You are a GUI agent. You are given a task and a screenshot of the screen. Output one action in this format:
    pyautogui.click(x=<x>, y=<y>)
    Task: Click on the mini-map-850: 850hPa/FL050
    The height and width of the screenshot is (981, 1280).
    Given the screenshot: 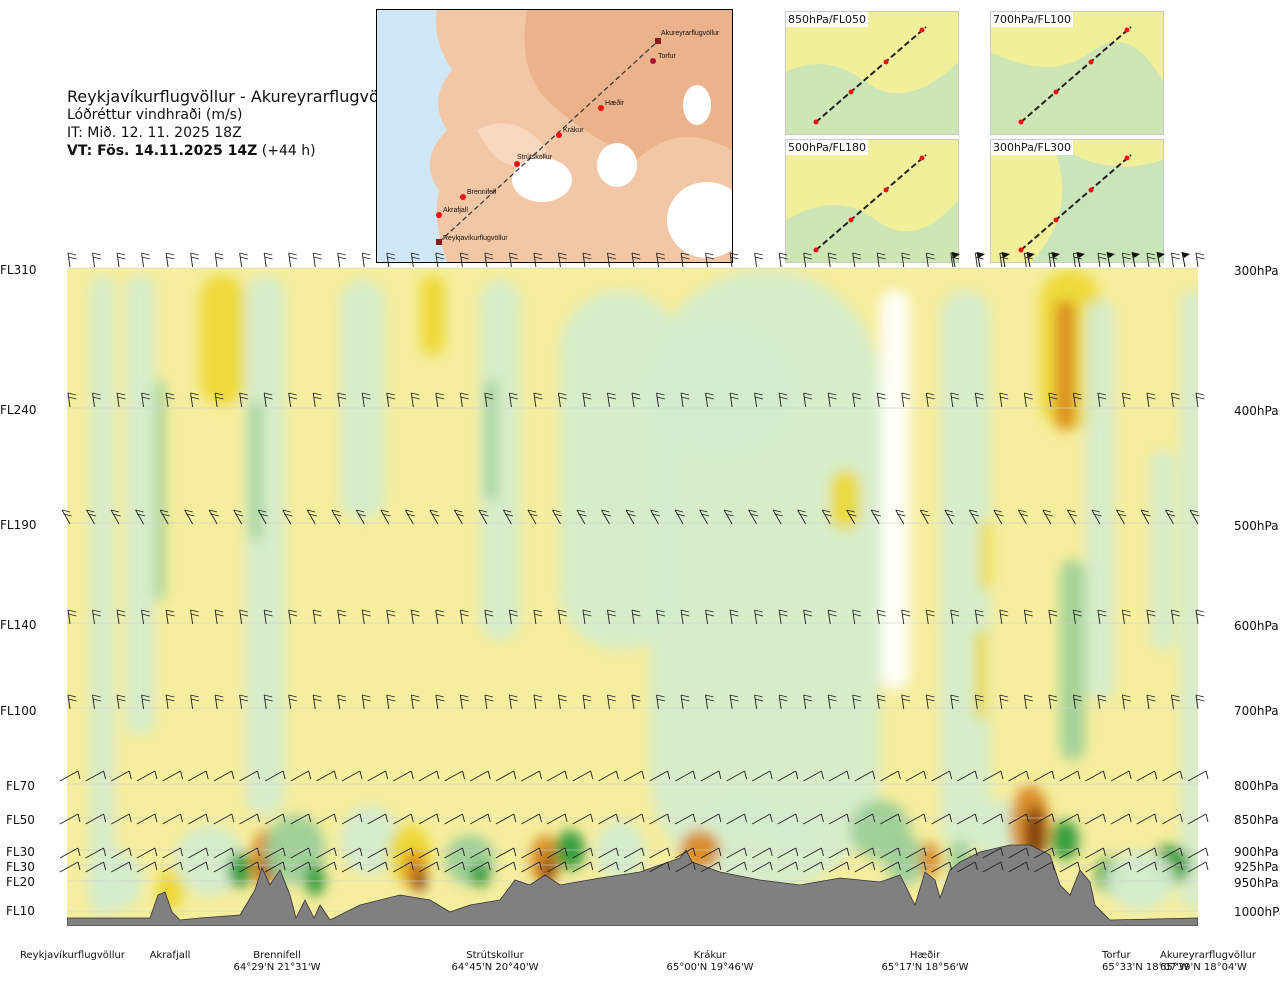 What is the action you would take?
    pyautogui.click(x=872, y=73)
    